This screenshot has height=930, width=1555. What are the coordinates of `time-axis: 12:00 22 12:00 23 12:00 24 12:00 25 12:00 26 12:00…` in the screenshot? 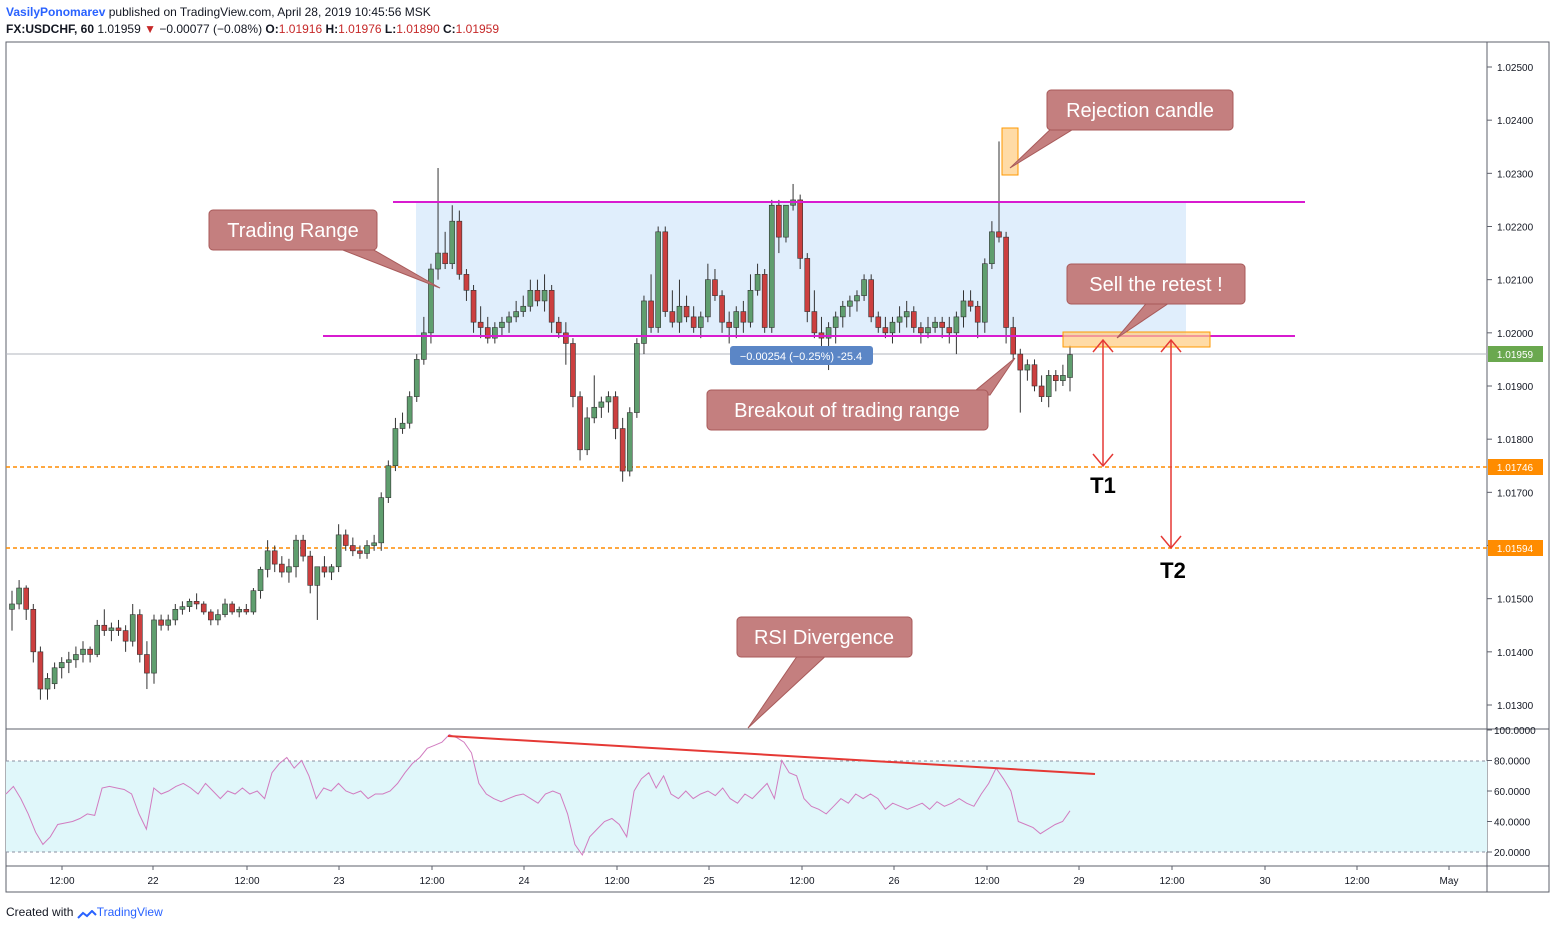 It's located at (753, 876).